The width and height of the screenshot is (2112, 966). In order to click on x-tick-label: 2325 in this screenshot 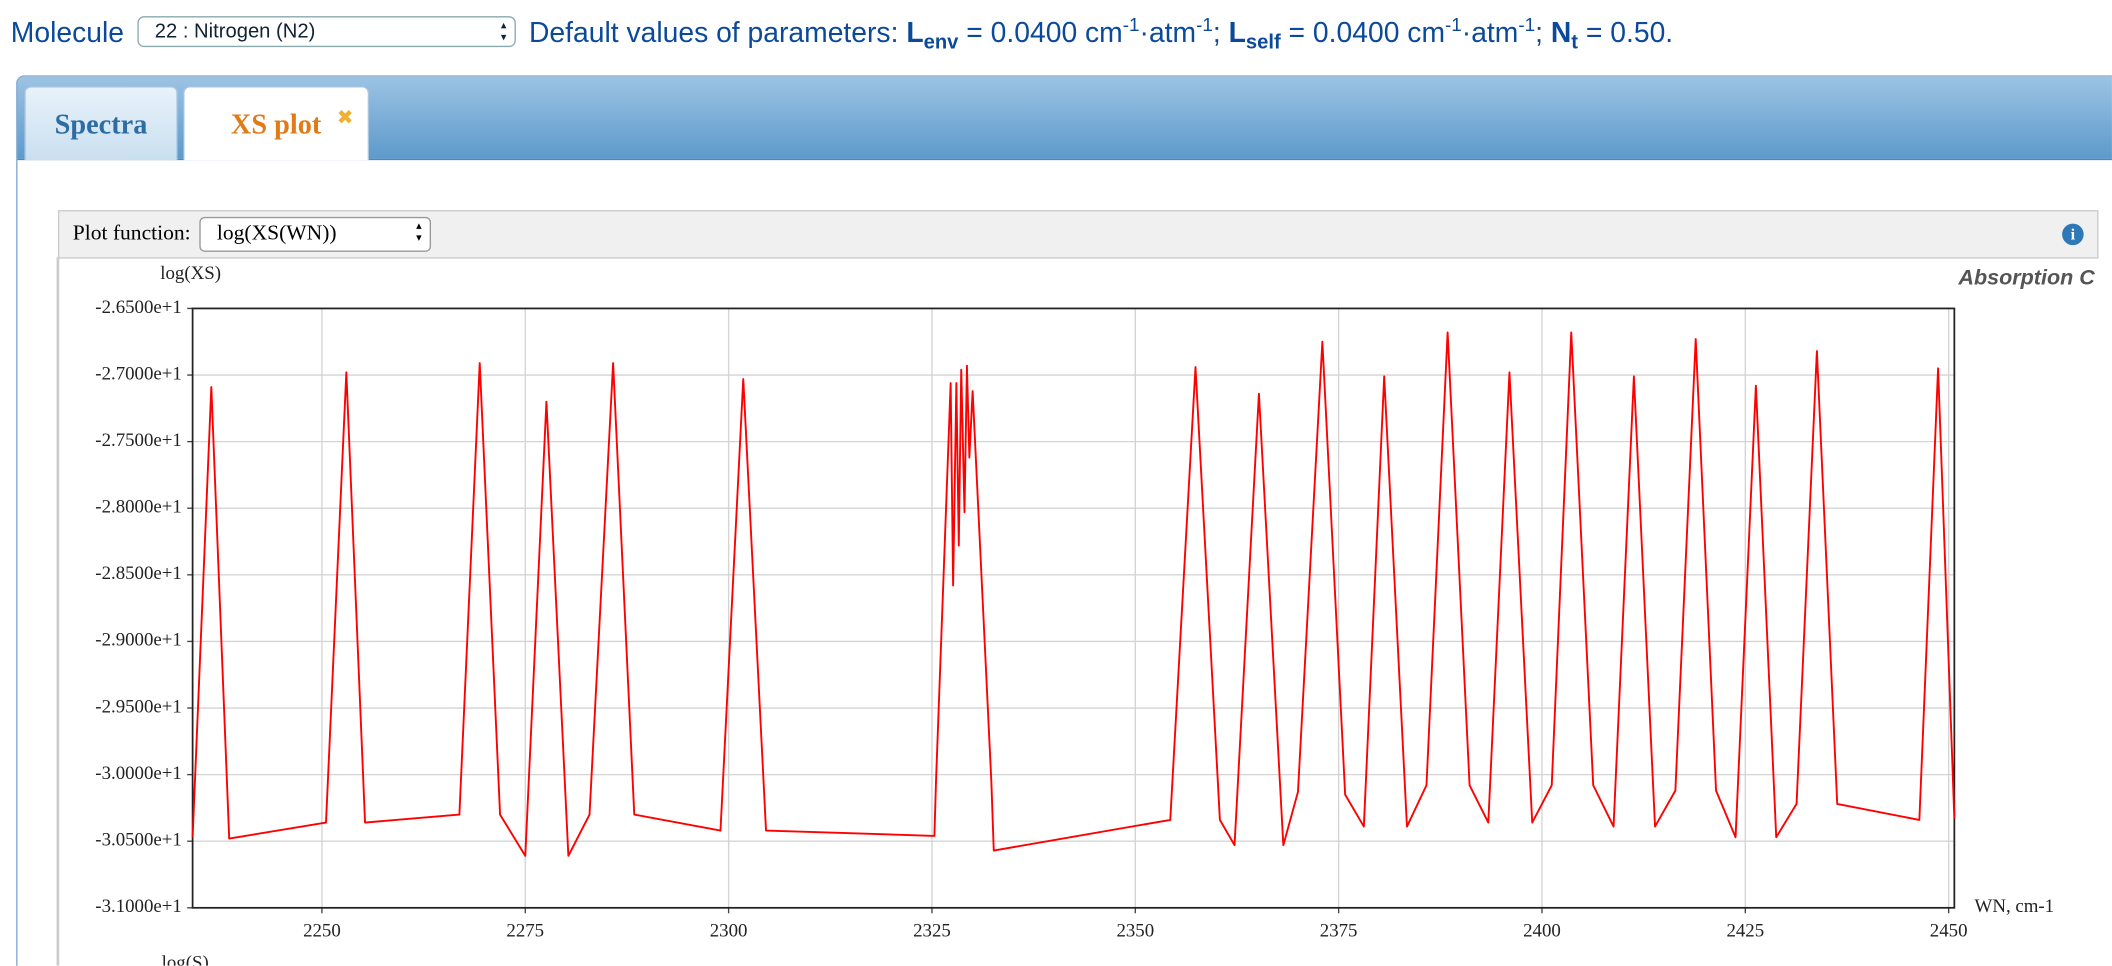, I will do `click(932, 930)`.